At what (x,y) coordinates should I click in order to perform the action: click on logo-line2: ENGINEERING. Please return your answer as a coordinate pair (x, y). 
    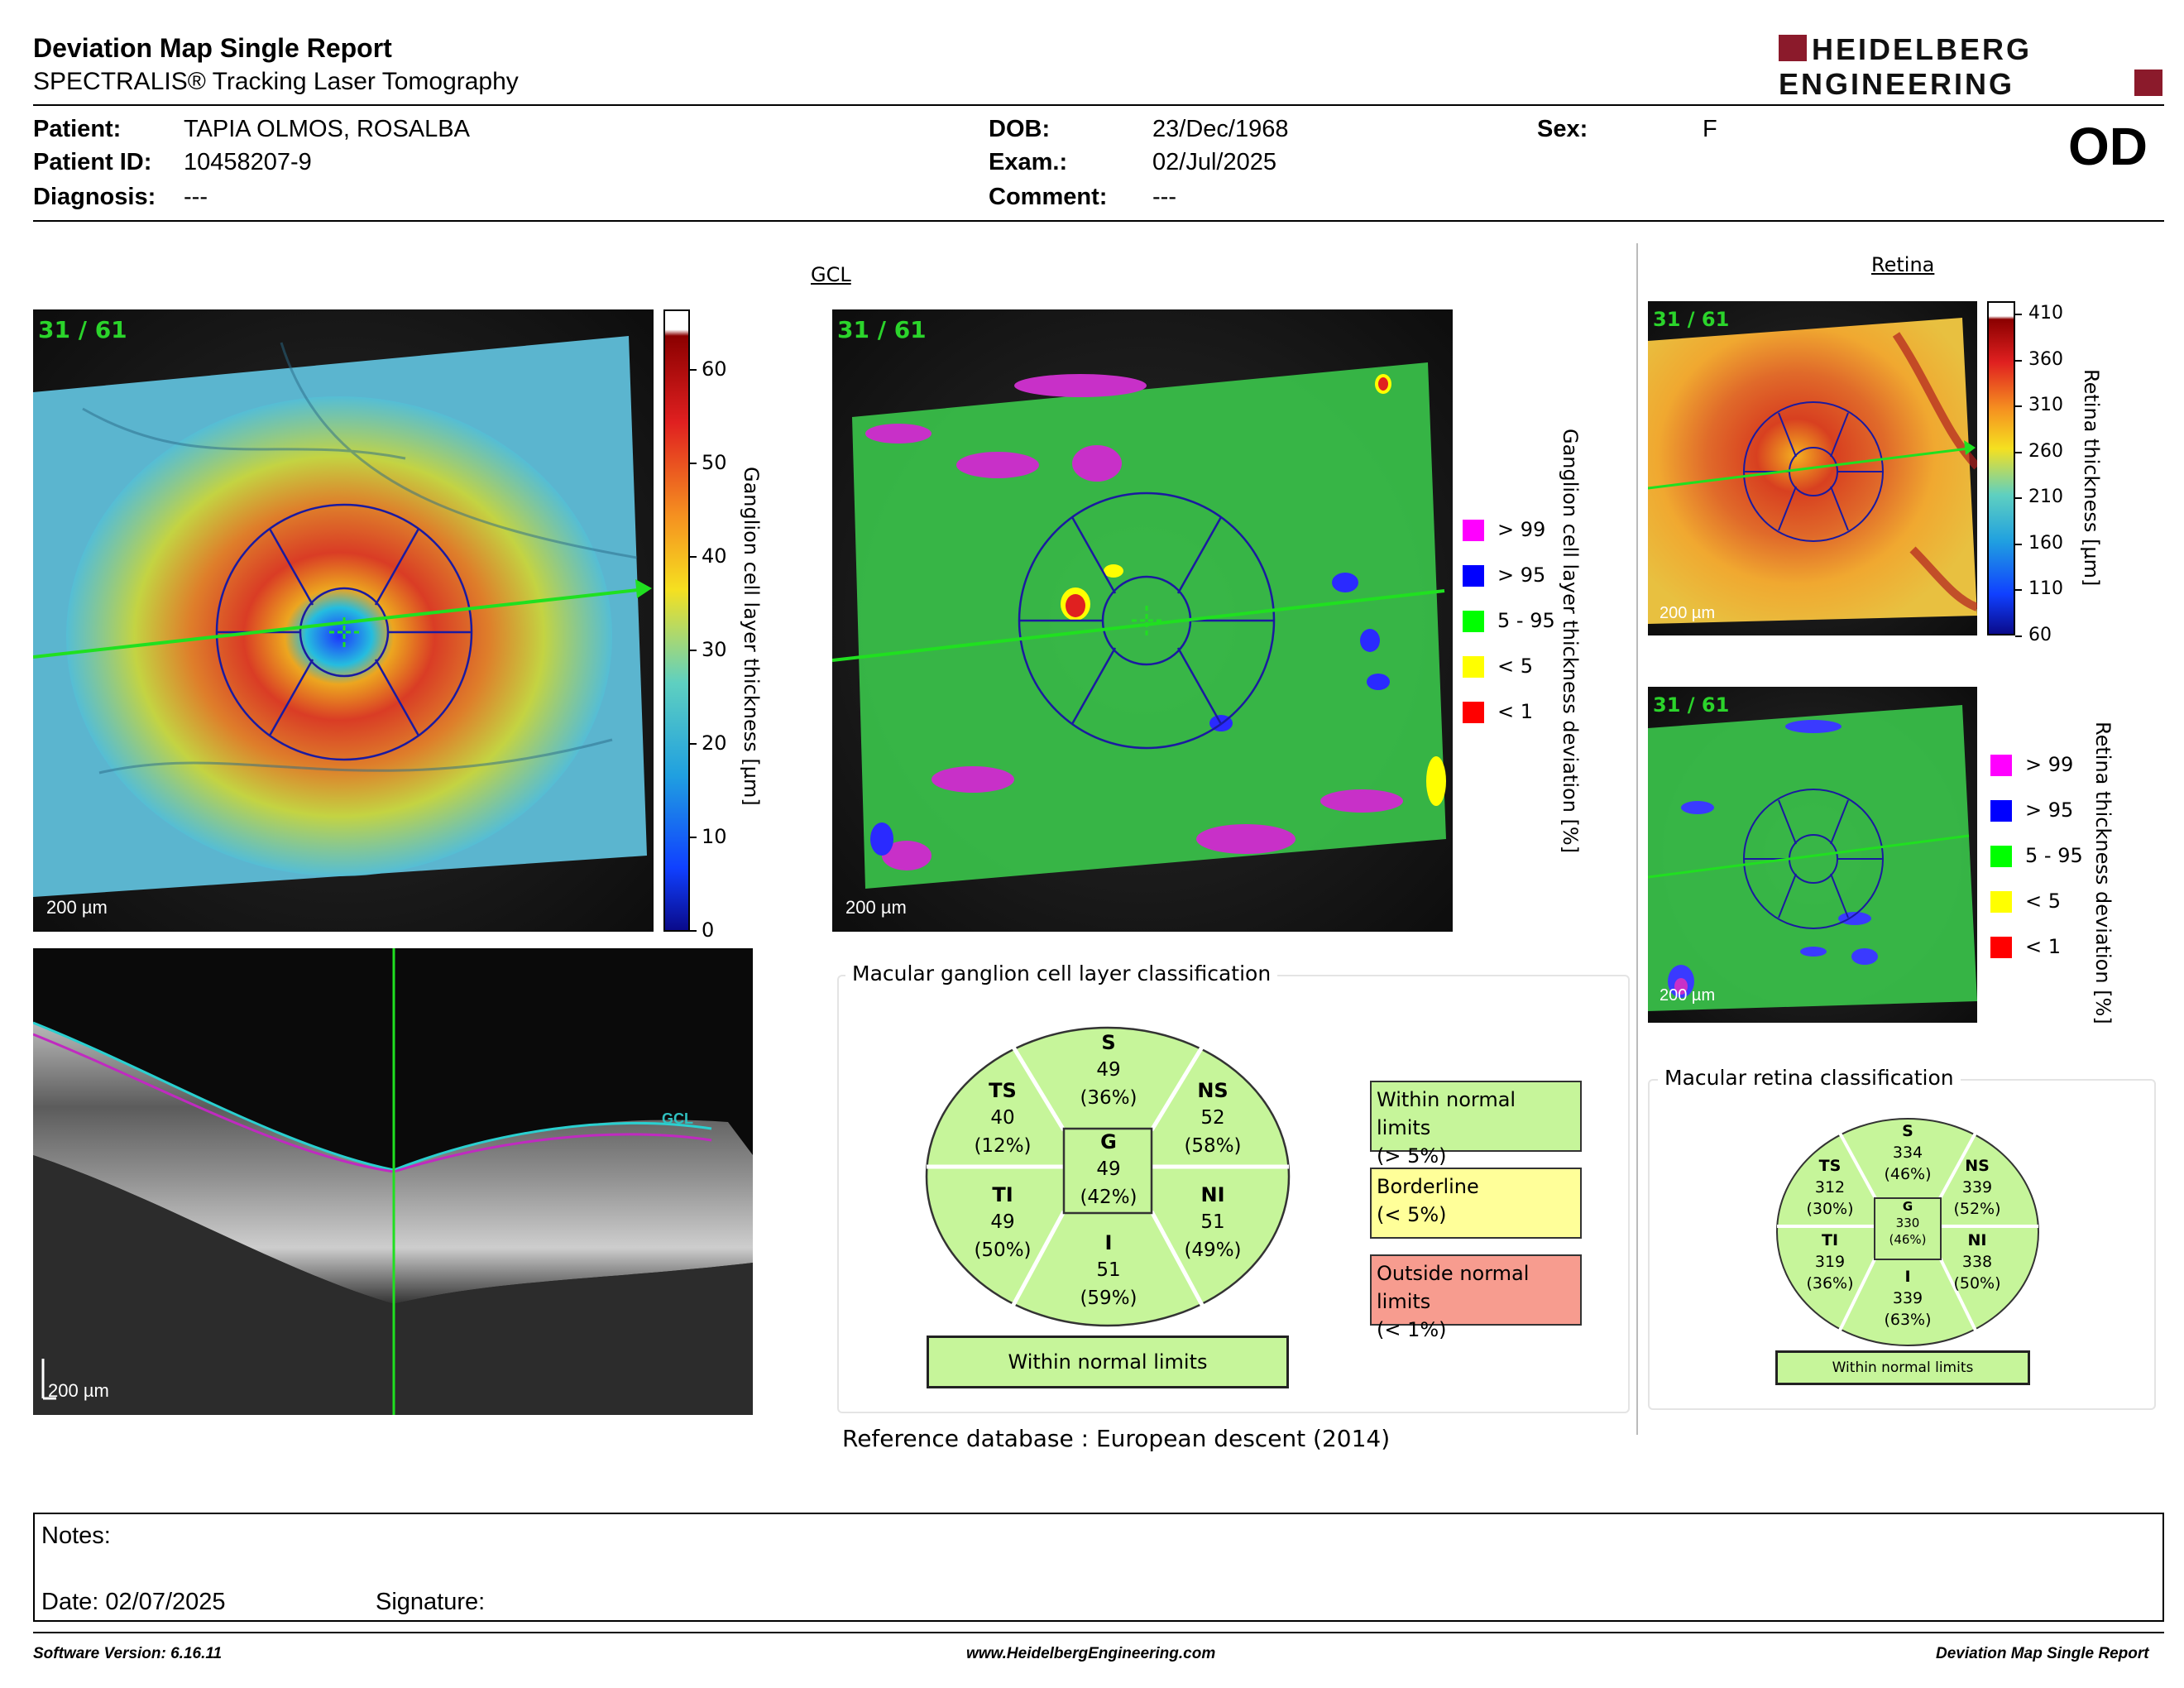
    Looking at the image, I should click on (1896, 84).